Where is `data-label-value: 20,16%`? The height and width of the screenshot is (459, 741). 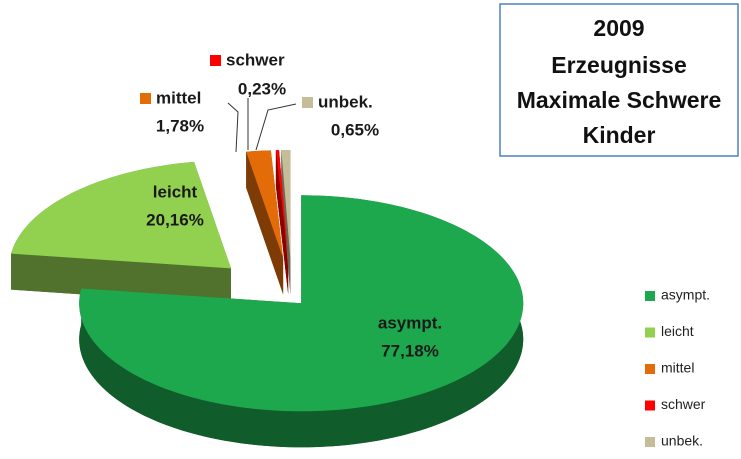 data-label-value: 20,16% is located at coordinates (175, 219).